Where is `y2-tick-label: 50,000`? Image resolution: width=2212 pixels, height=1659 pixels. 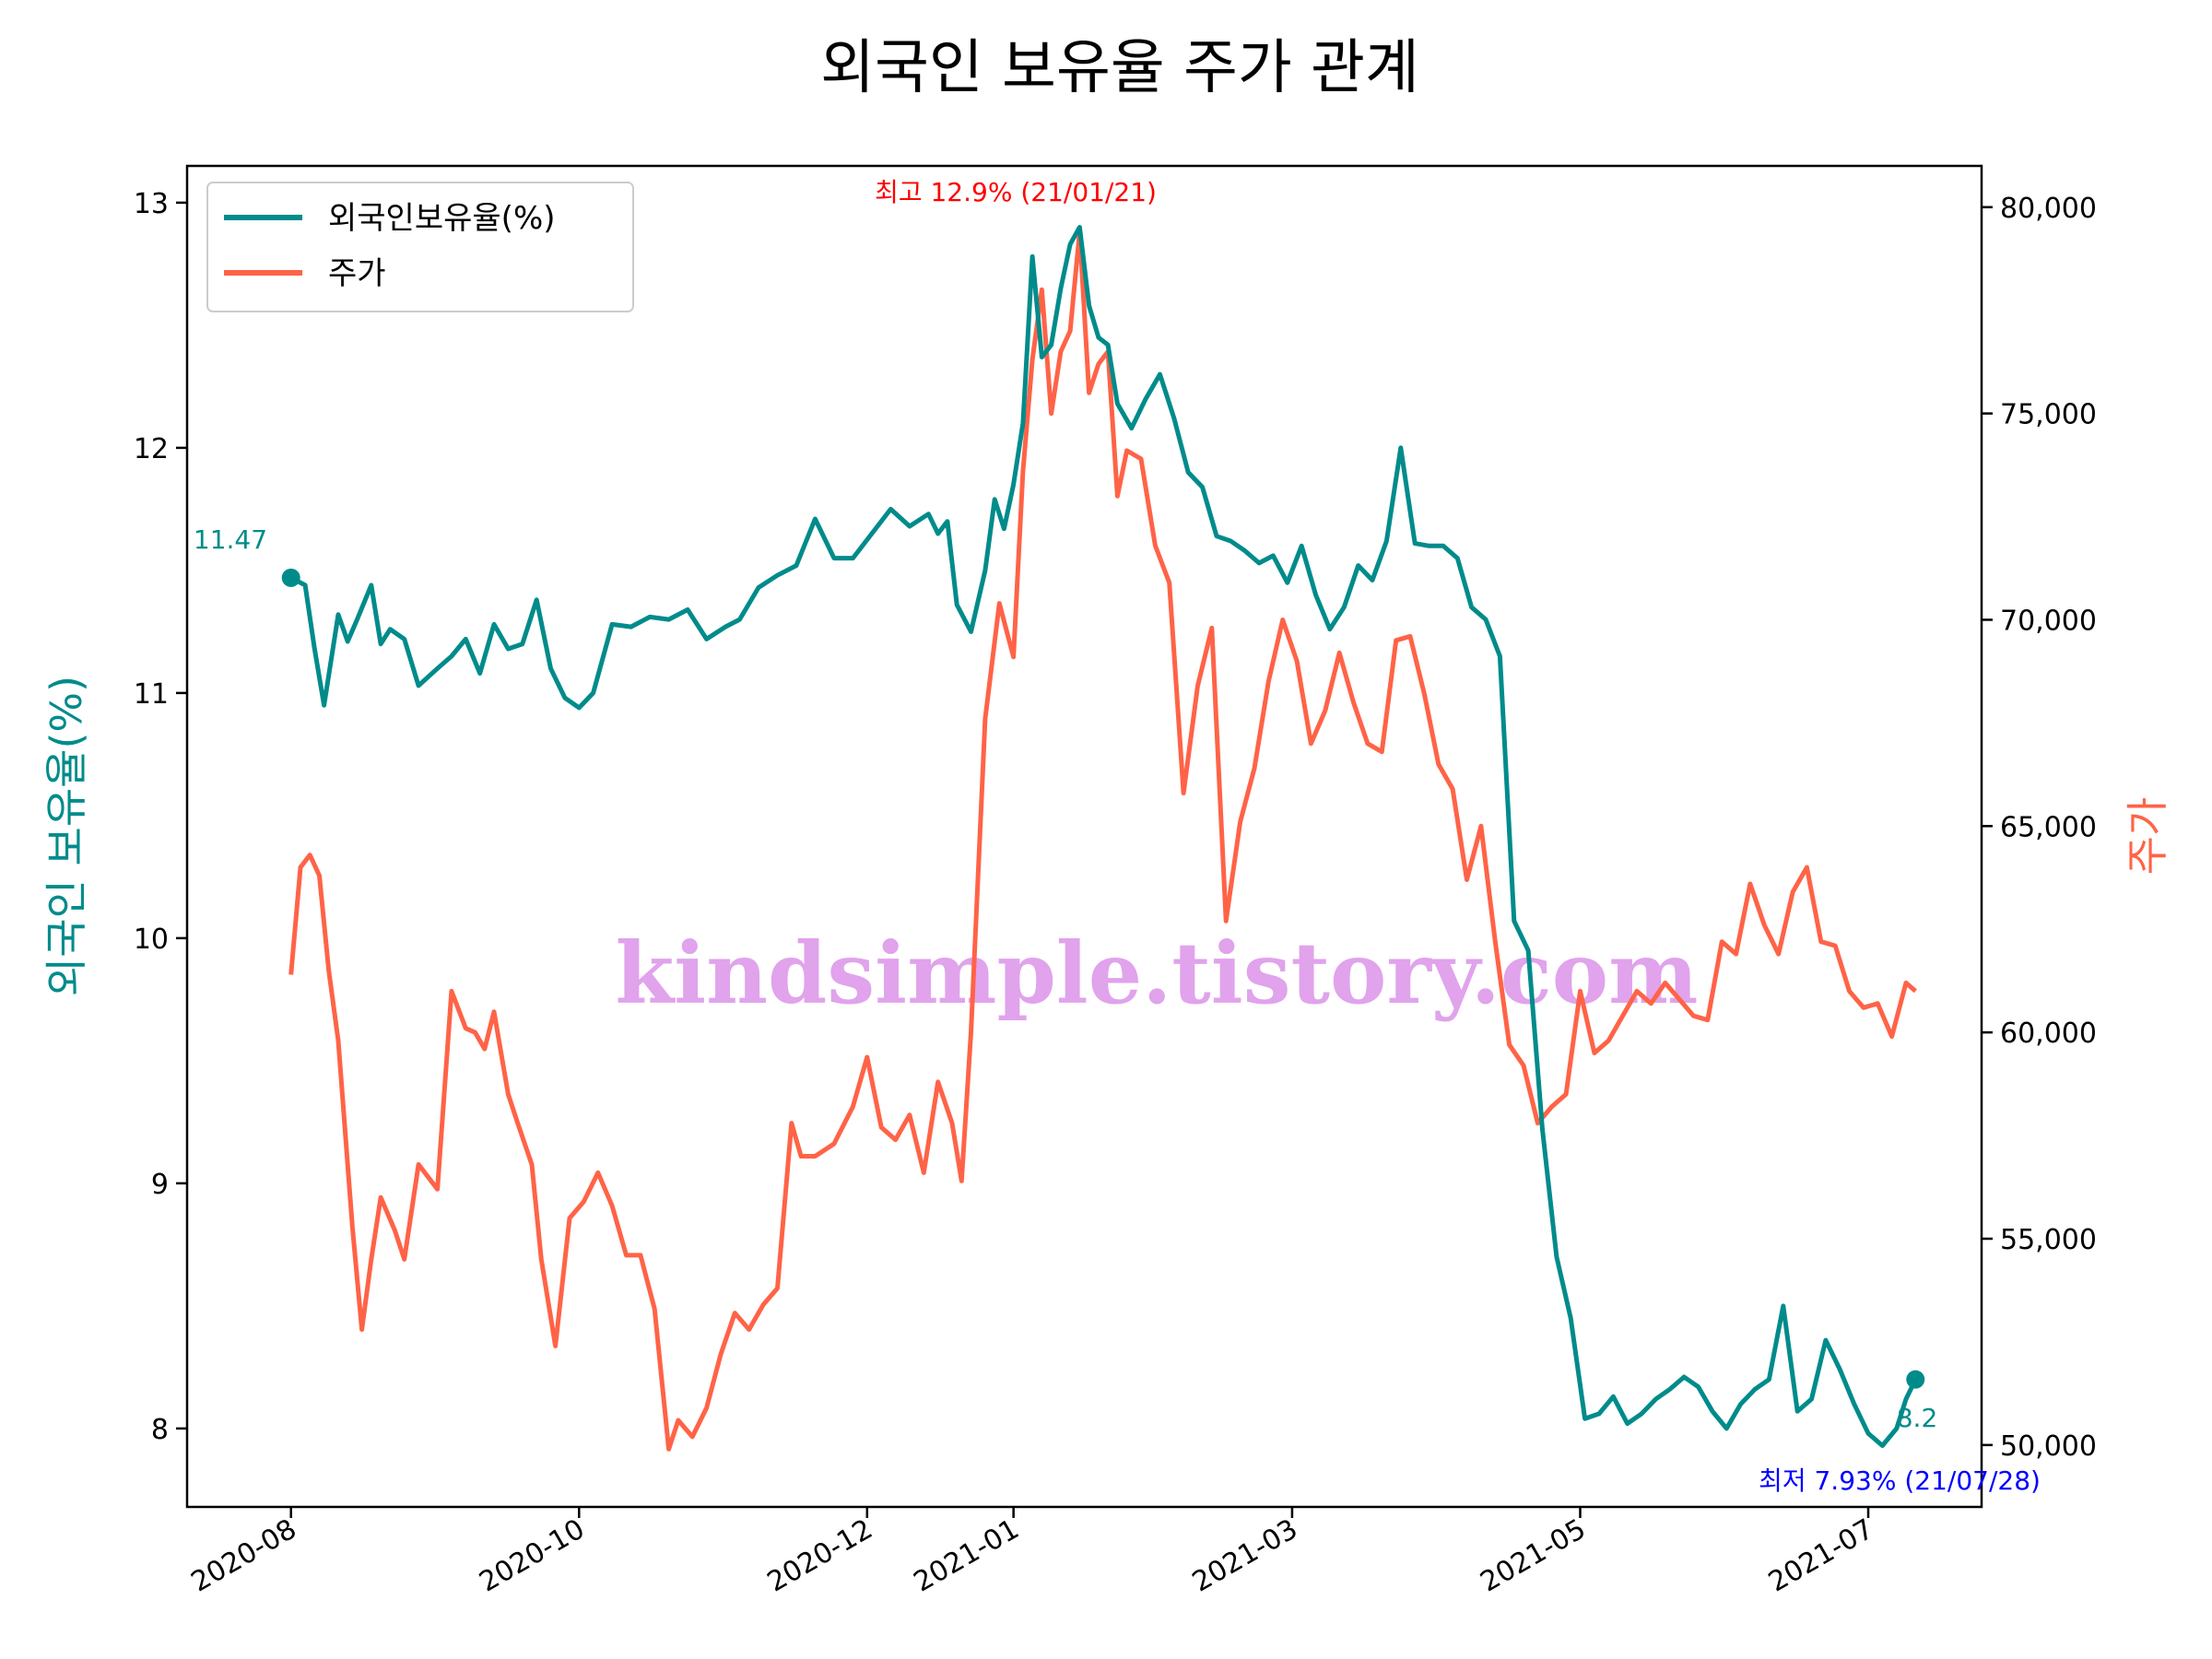 y2-tick-label: 50,000 is located at coordinates (2048, 1446).